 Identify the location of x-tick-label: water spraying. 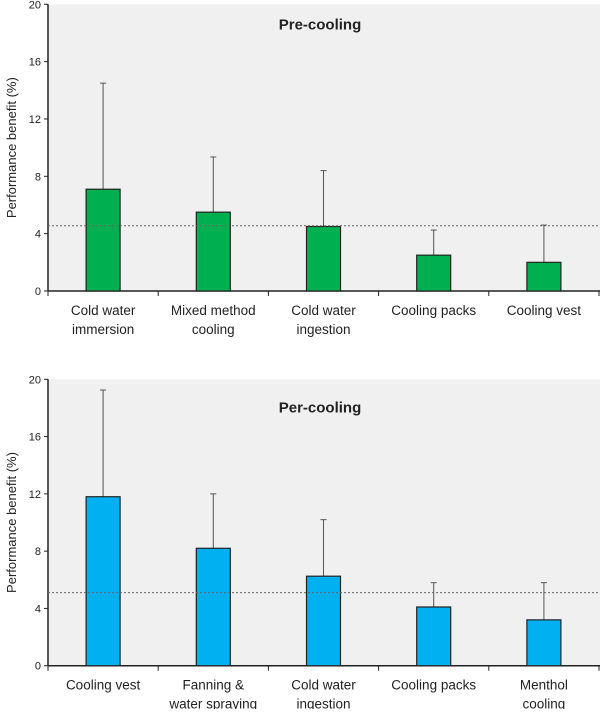
(212, 703).